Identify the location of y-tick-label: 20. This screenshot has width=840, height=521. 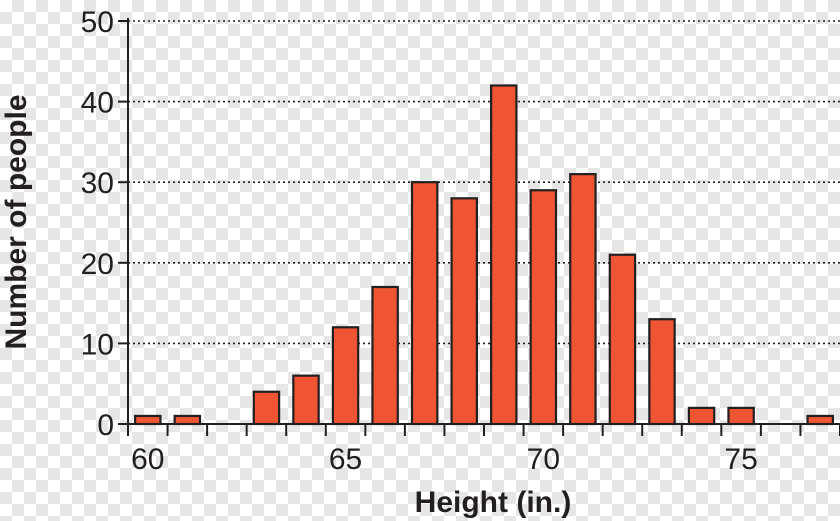
(97, 264).